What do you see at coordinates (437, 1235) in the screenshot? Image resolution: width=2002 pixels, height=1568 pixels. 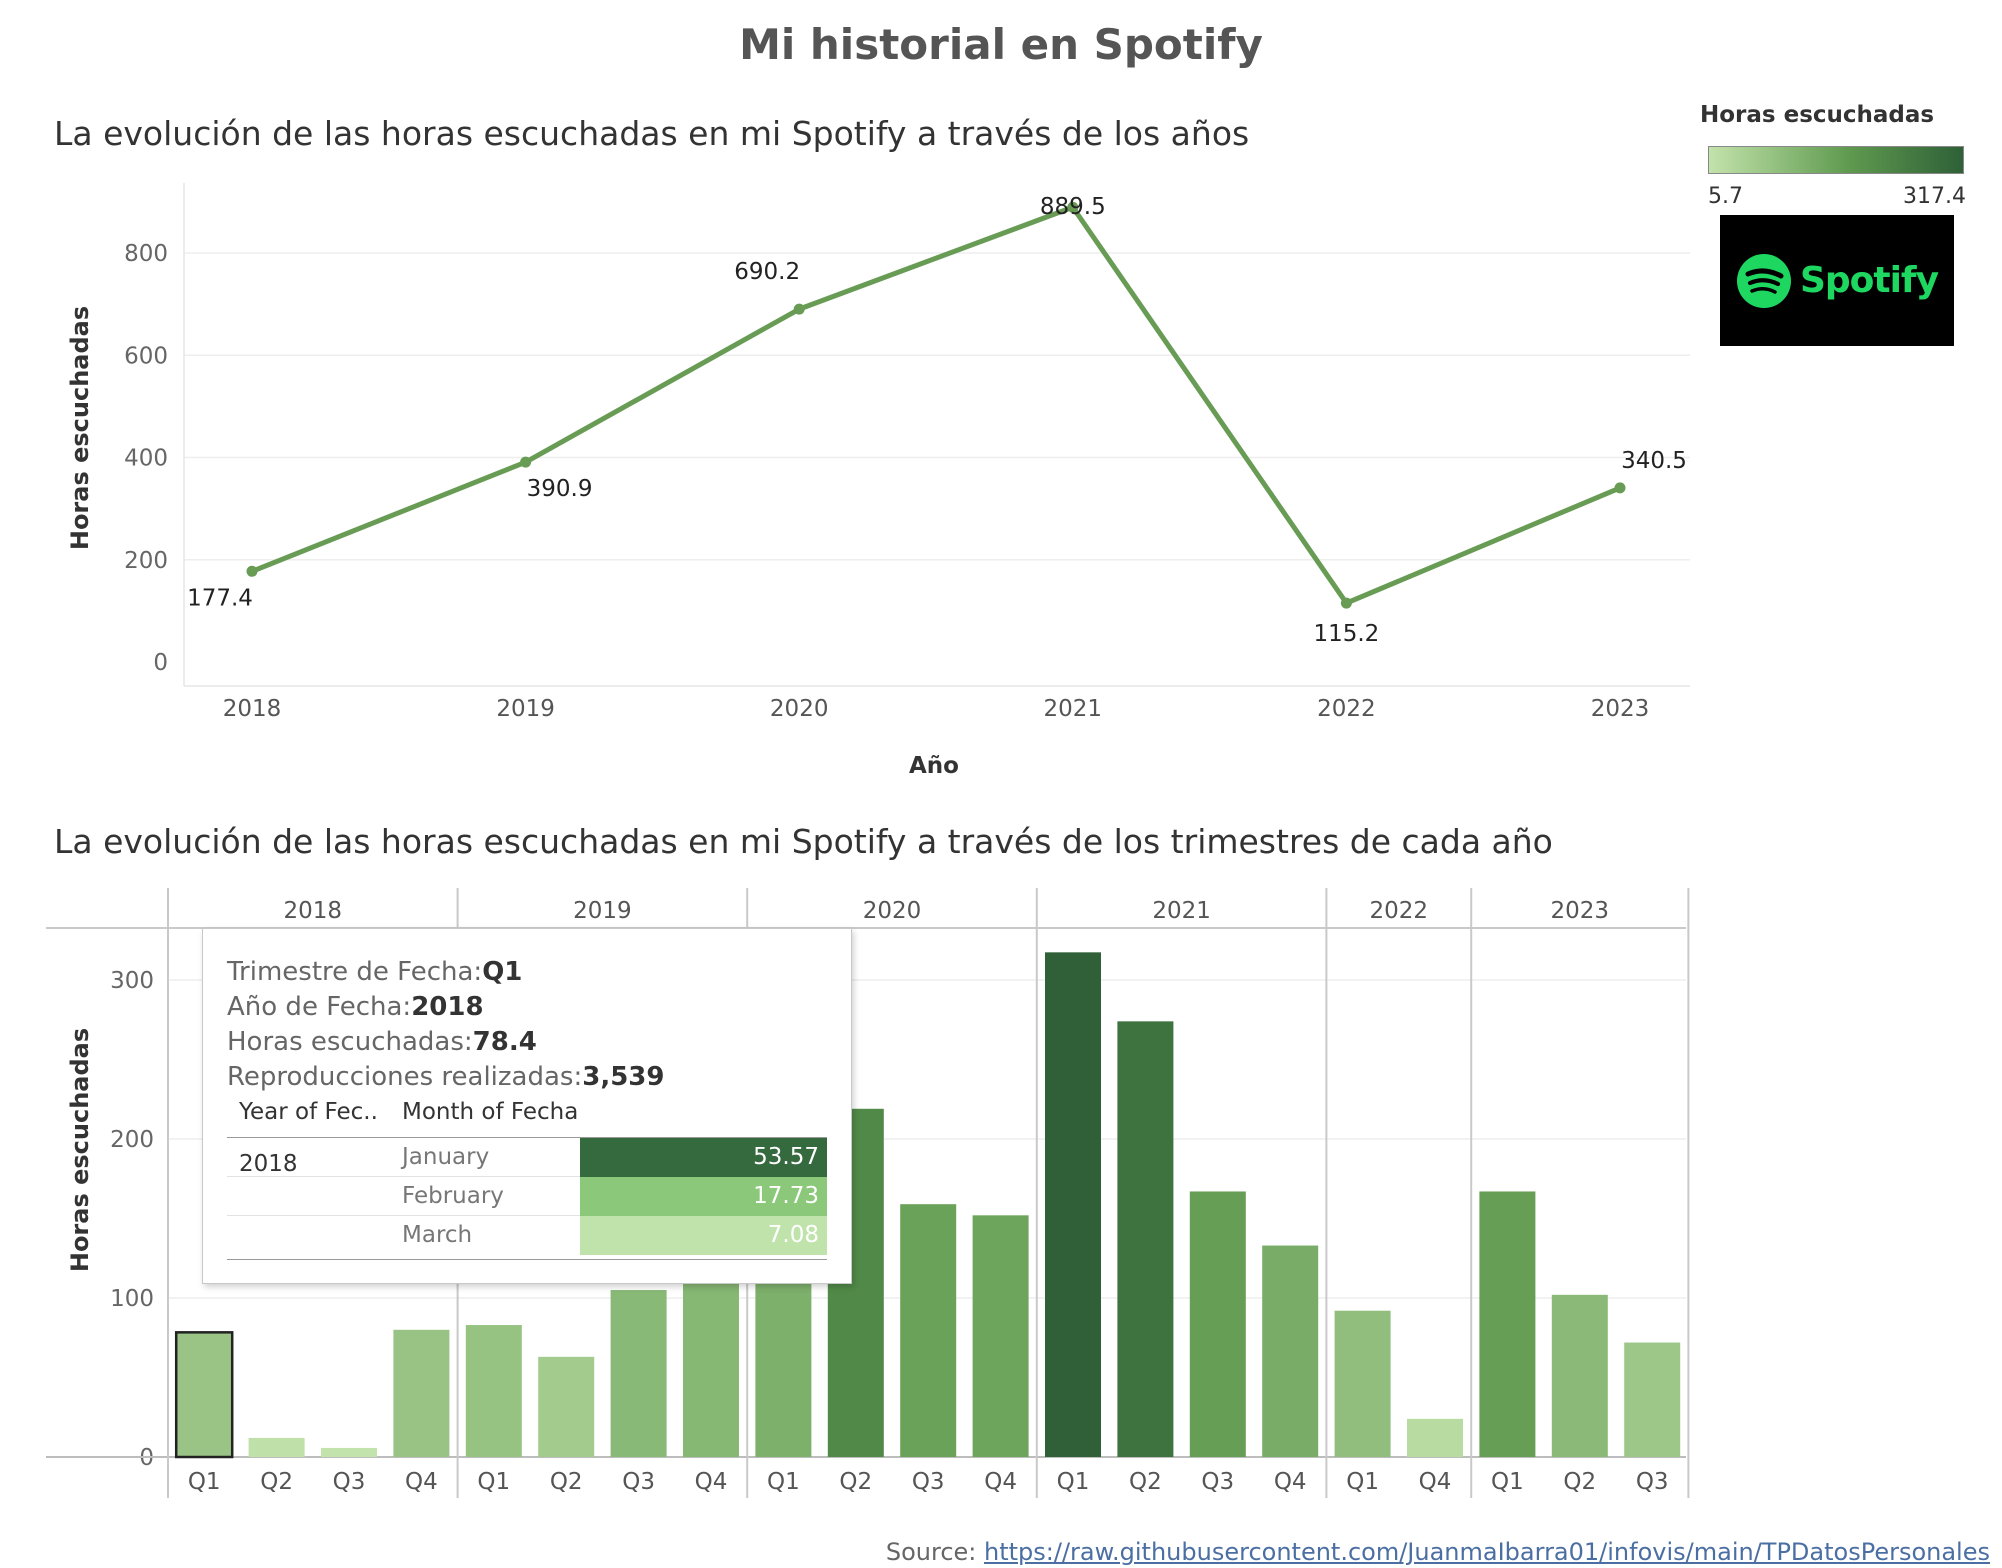 I see `tooltip-month: March` at bounding box center [437, 1235].